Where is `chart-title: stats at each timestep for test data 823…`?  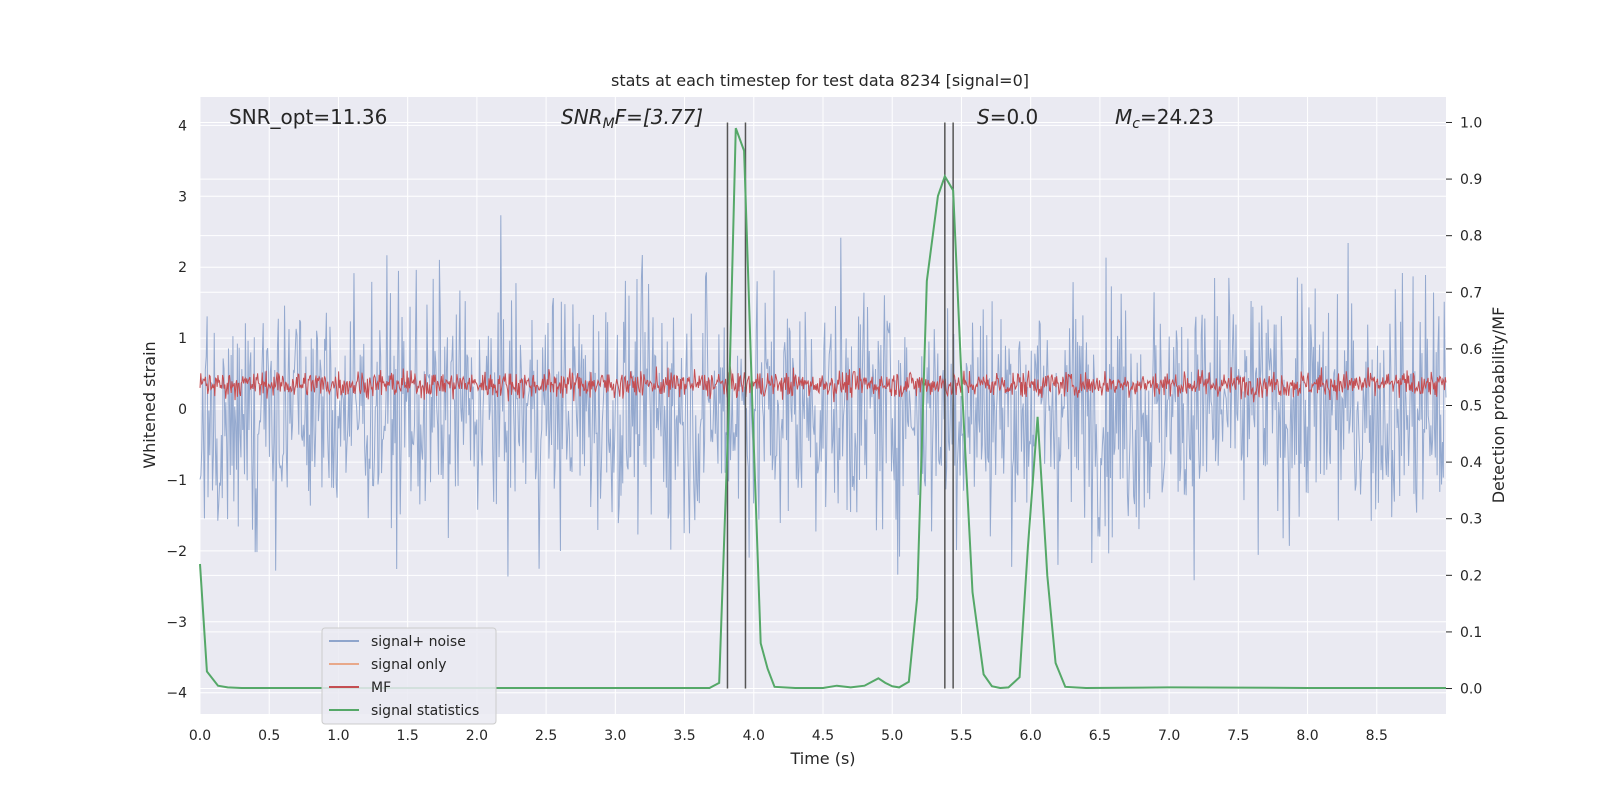 chart-title: stats at each timestep for test data 823… is located at coordinates (820, 80).